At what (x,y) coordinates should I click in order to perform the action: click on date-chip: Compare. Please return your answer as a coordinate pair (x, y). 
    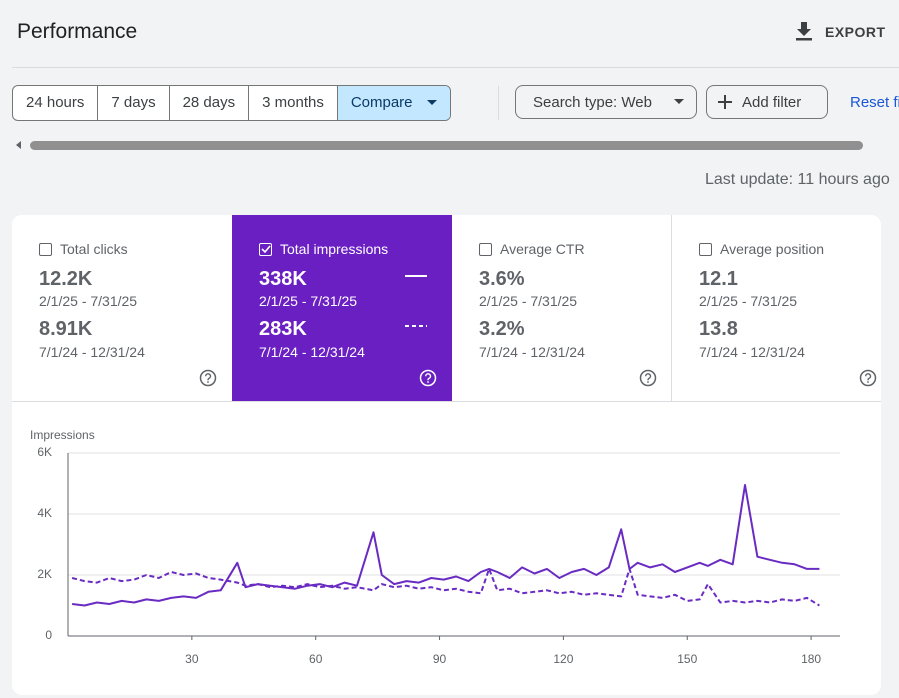
    Looking at the image, I should click on (393, 103).